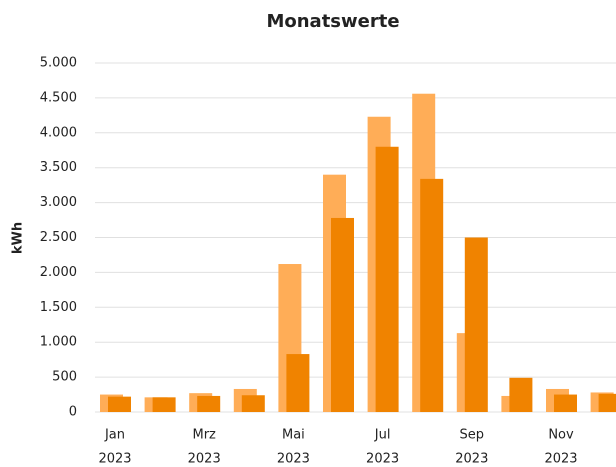  Describe the element at coordinates (293, 435) in the screenshot. I see `x-tick-label: Mai` at that location.